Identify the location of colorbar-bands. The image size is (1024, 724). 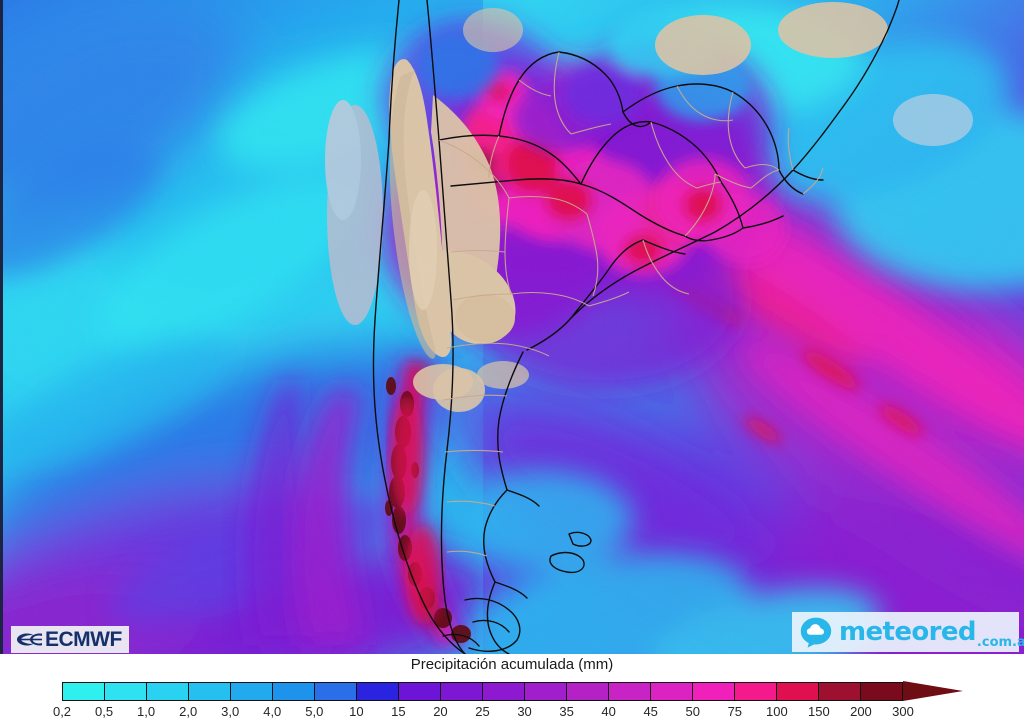
(482, 691).